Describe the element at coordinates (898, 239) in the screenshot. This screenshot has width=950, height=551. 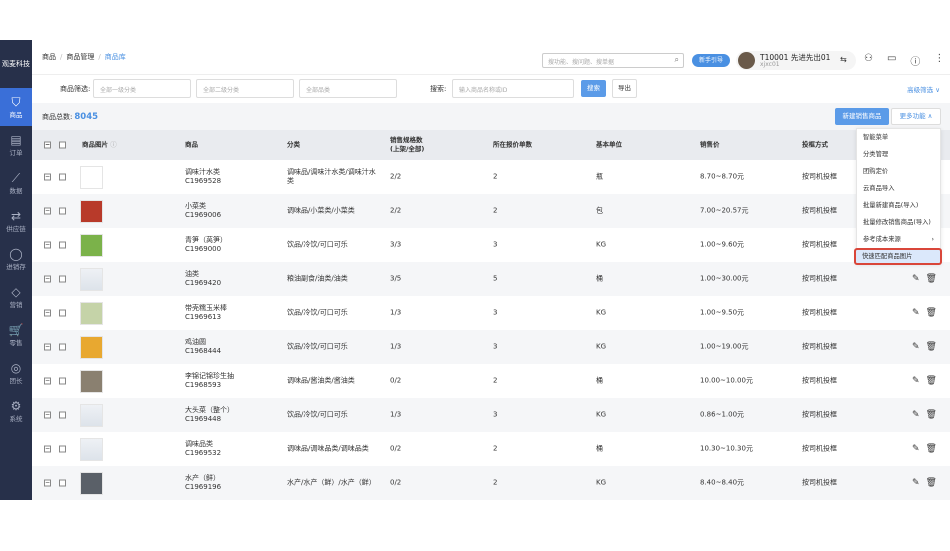
I see `menu-item: 参考成本来源 ›` at that location.